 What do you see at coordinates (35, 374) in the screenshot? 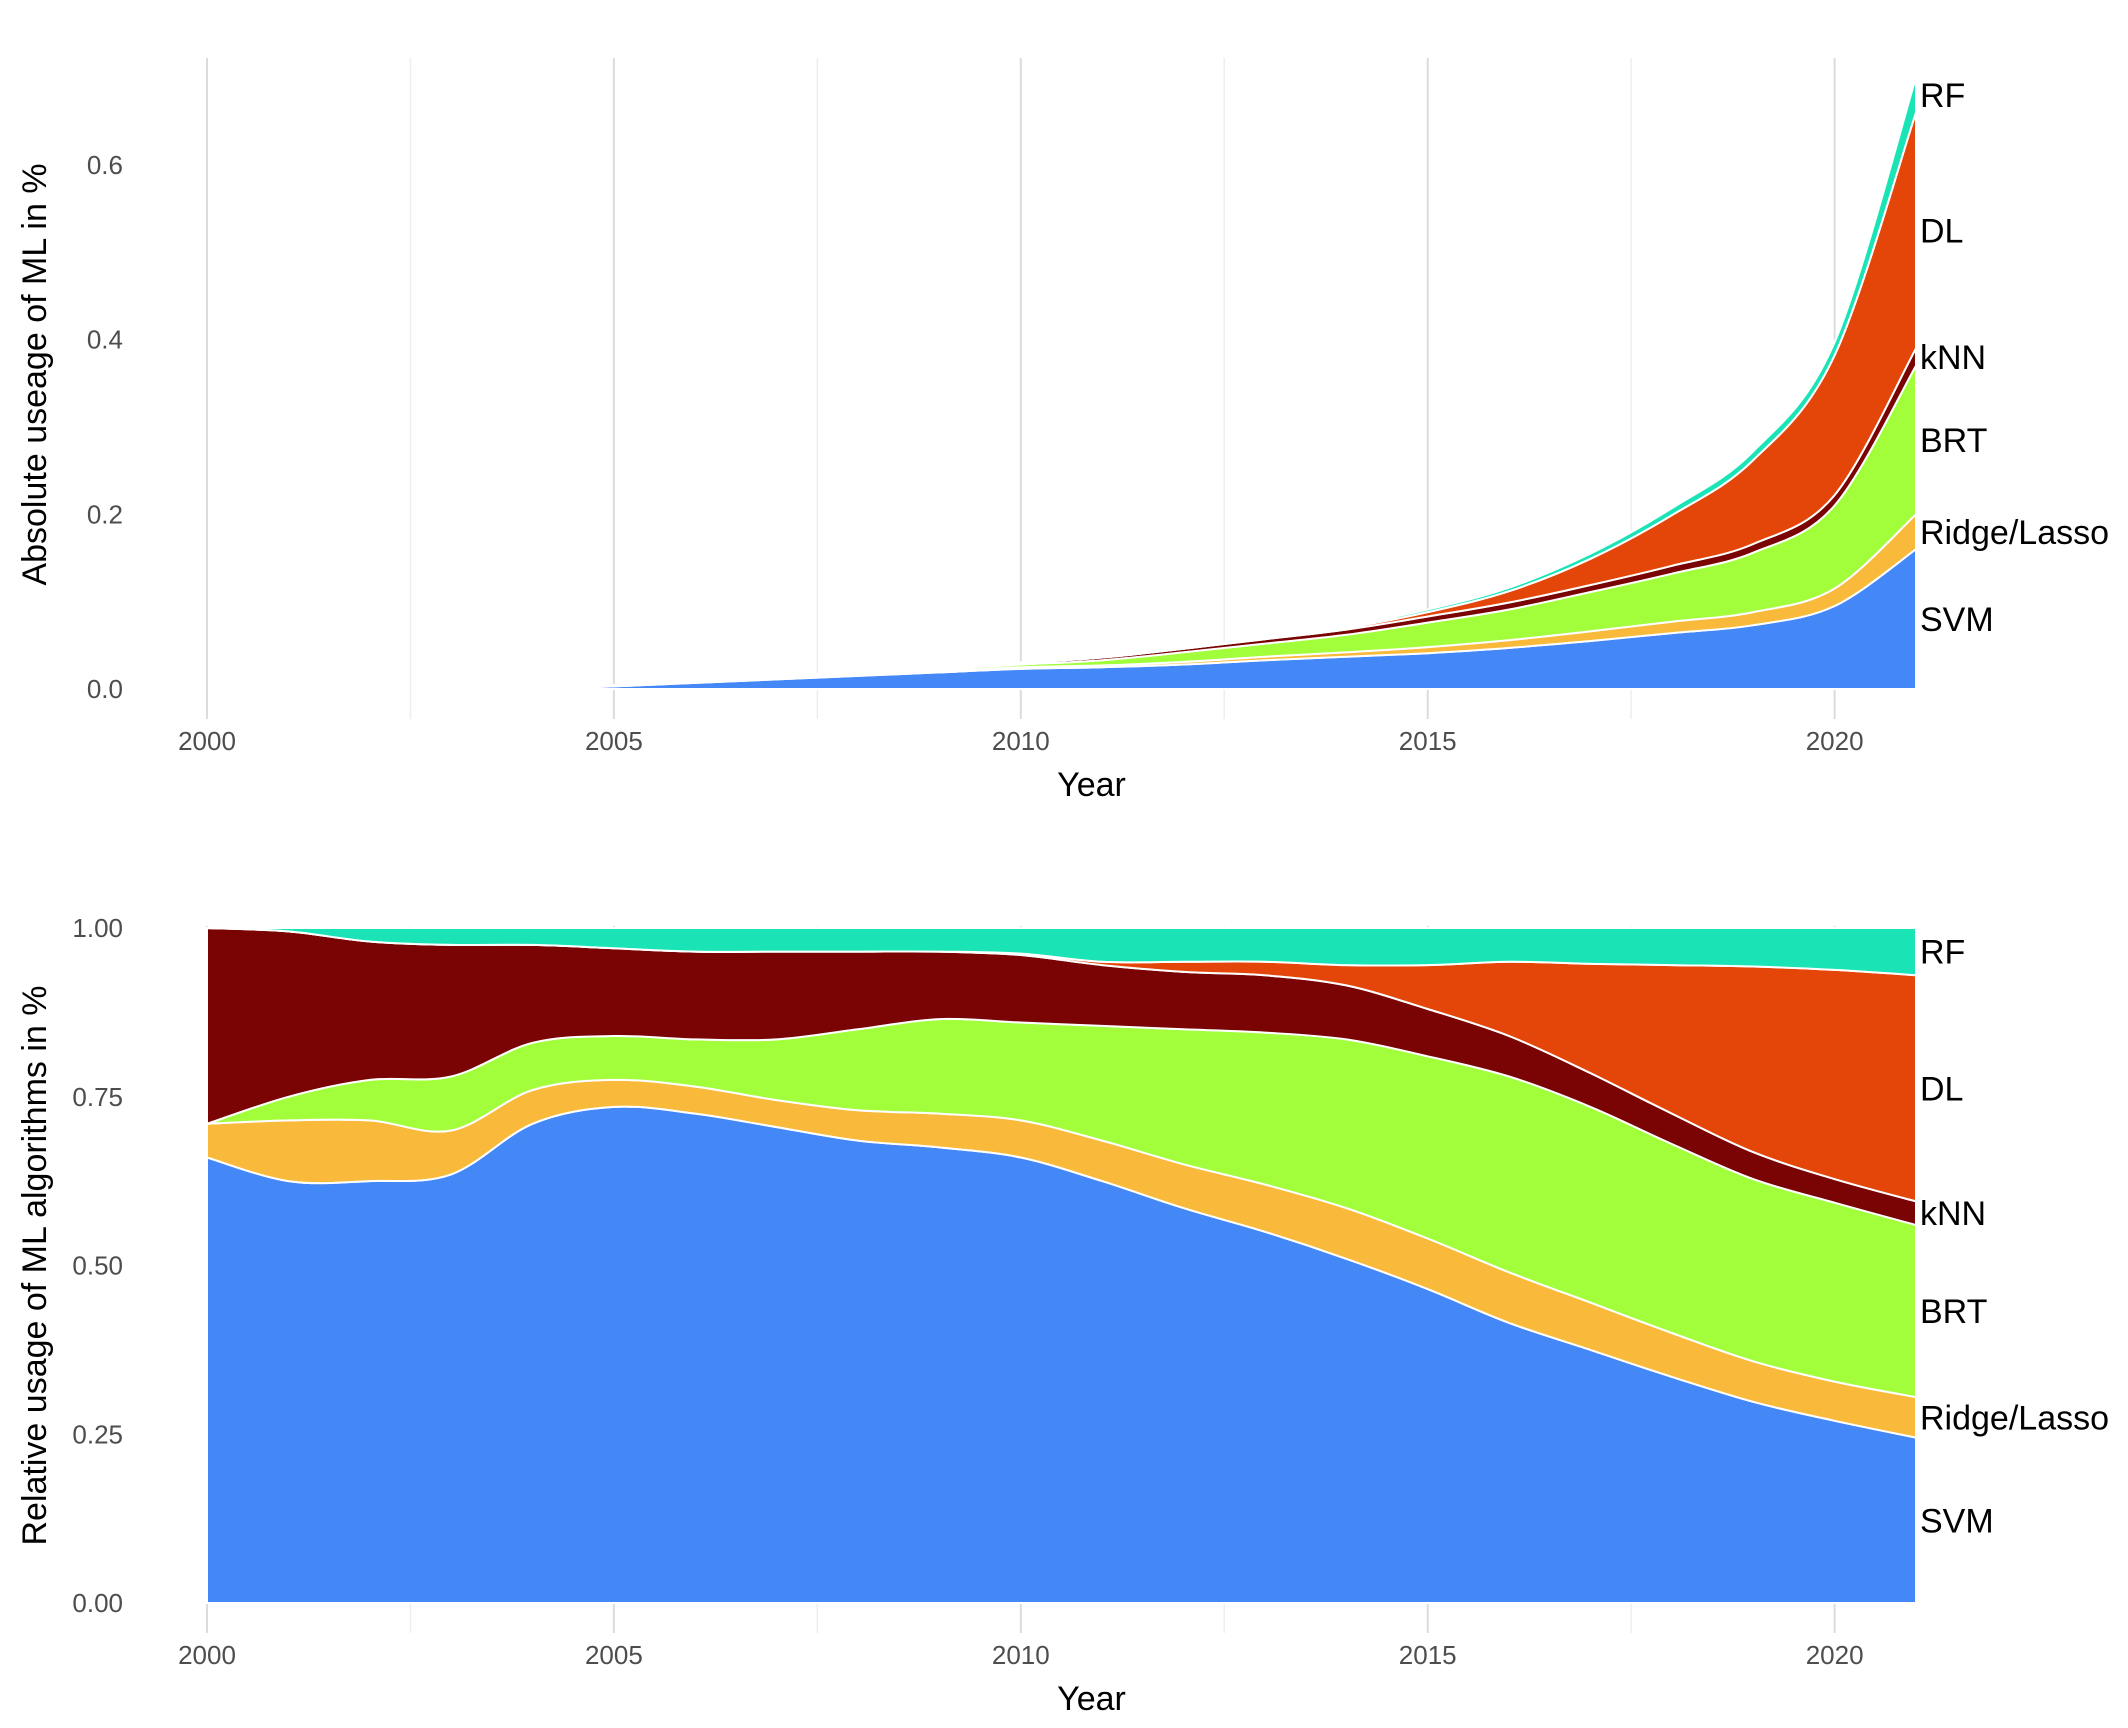
I see `y-axis-title: Absolute useage of ML in %` at bounding box center [35, 374].